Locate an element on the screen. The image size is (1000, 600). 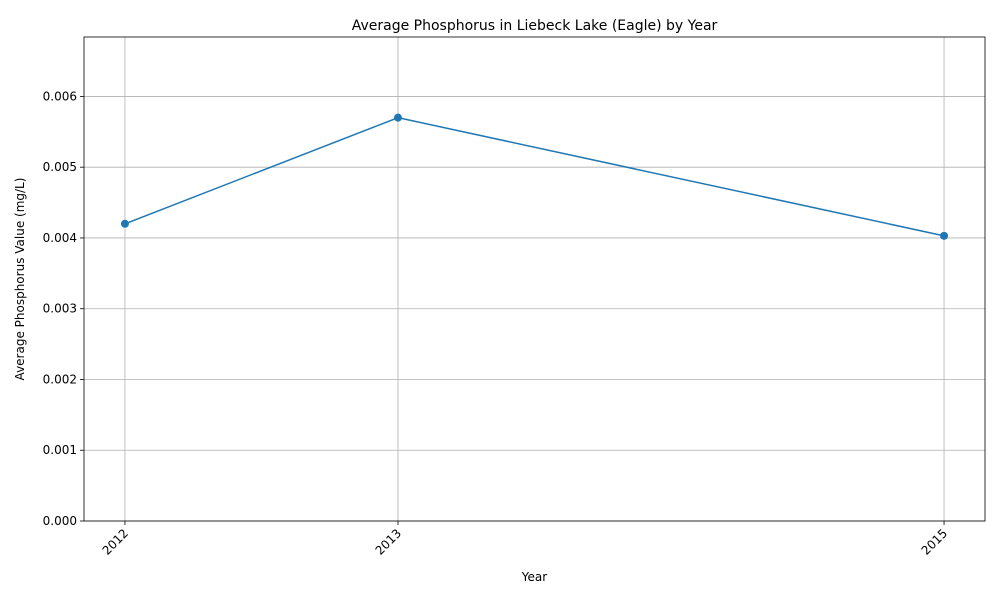
x-axis-title: Year is located at coordinates (534, 577).